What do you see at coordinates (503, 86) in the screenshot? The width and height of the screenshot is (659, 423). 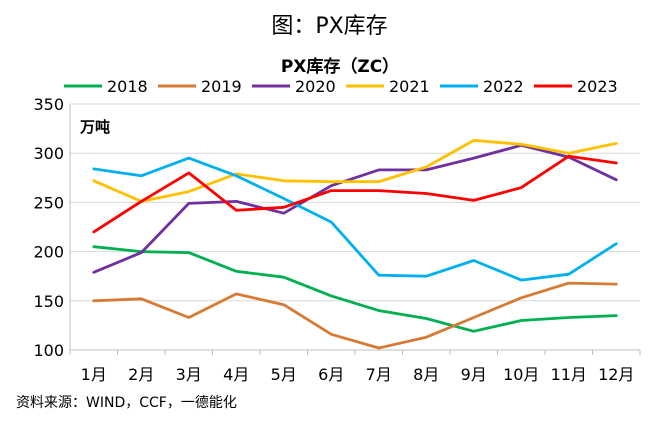 I see `legend-label-2022: 2022` at bounding box center [503, 86].